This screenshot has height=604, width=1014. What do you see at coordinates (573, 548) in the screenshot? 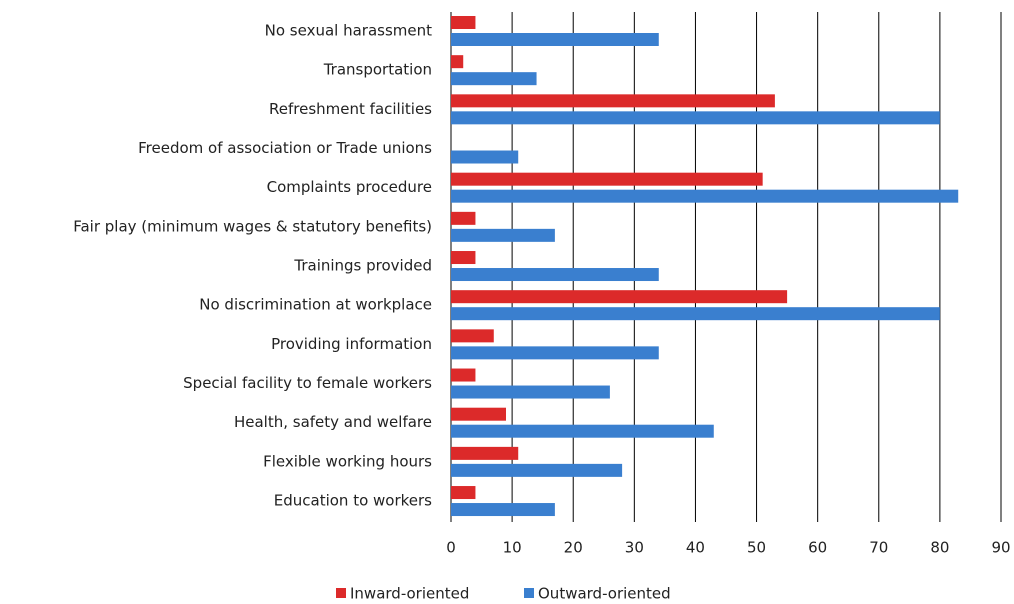
I see `x-tick-label: 20` at bounding box center [573, 548].